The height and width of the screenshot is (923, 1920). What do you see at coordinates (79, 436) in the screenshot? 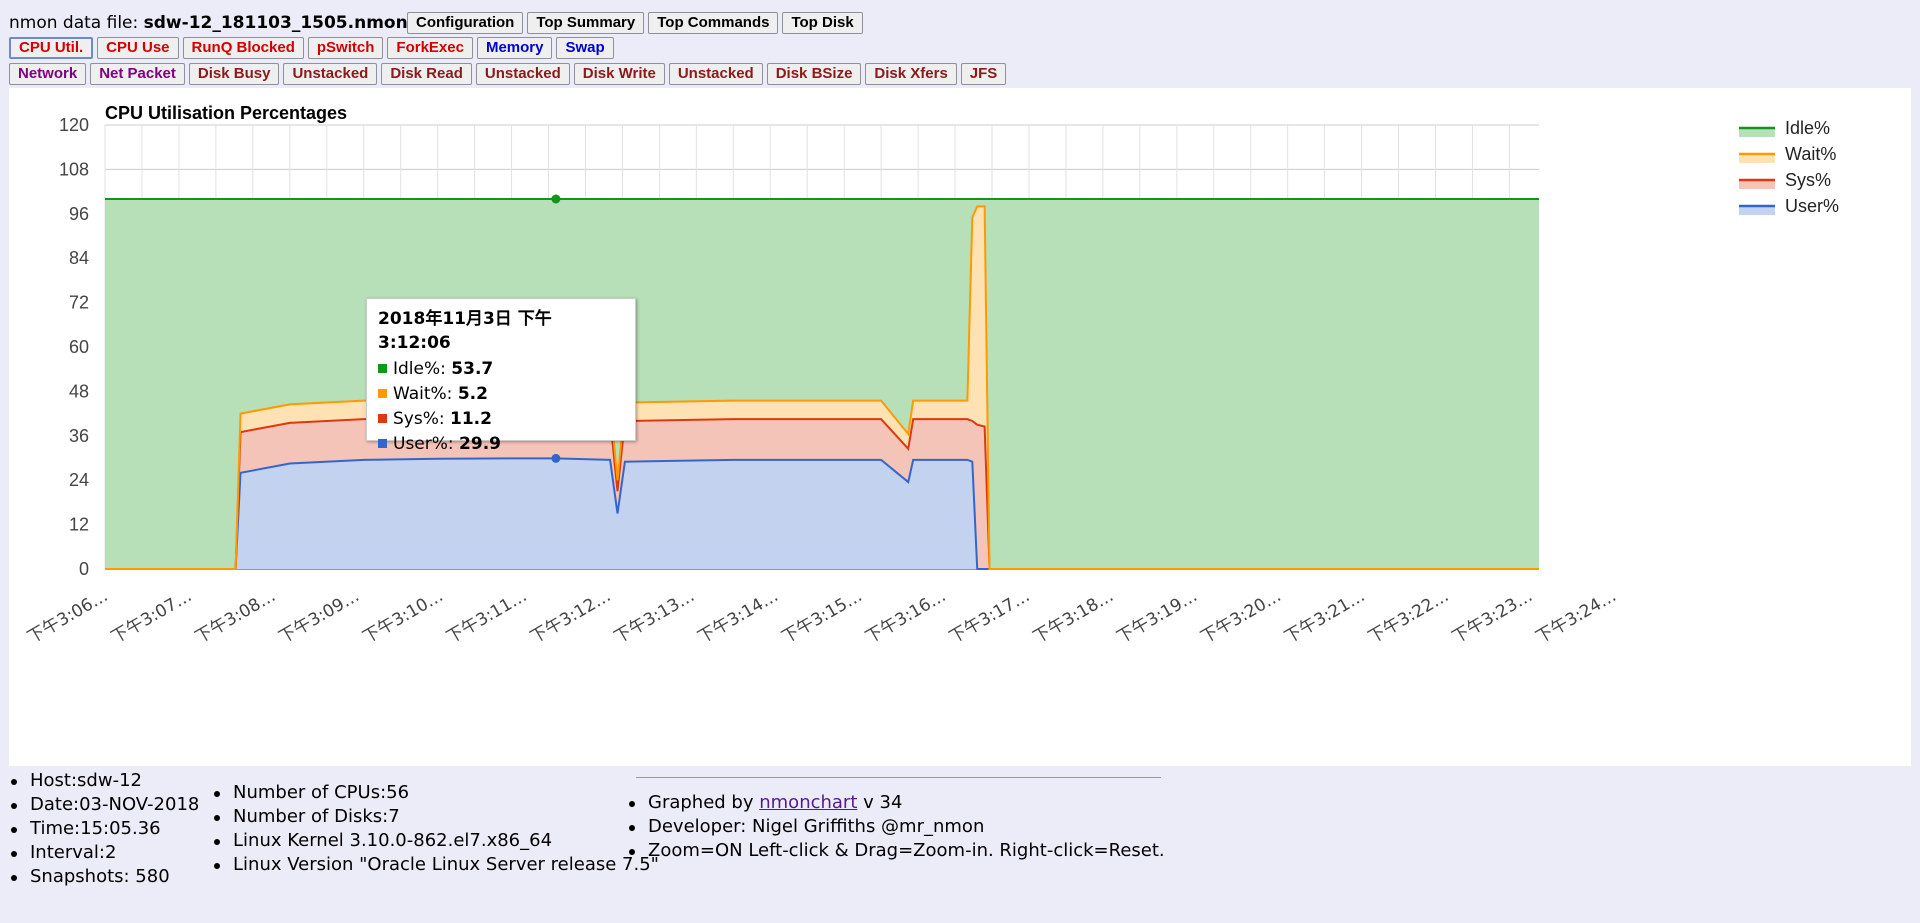
I see `y-tick-label: 36` at bounding box center [79, 436].